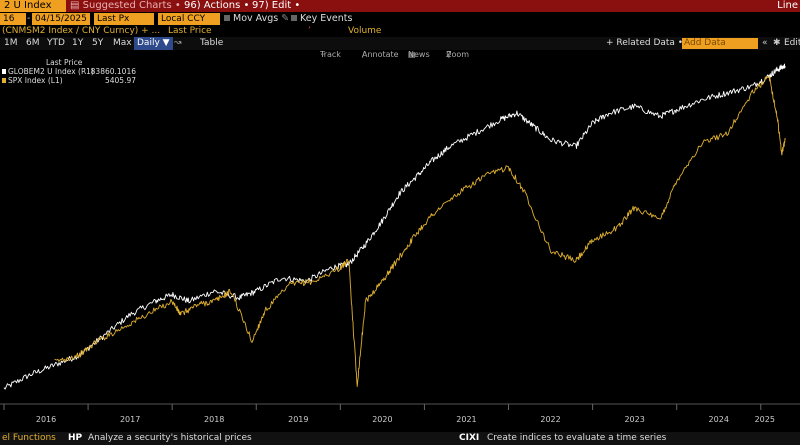 The width and height of the screenshot is (800, 445). Describe the element at coordinates (189, 19) in the screenshot. I see `currency-select: Local CCY` at that location.